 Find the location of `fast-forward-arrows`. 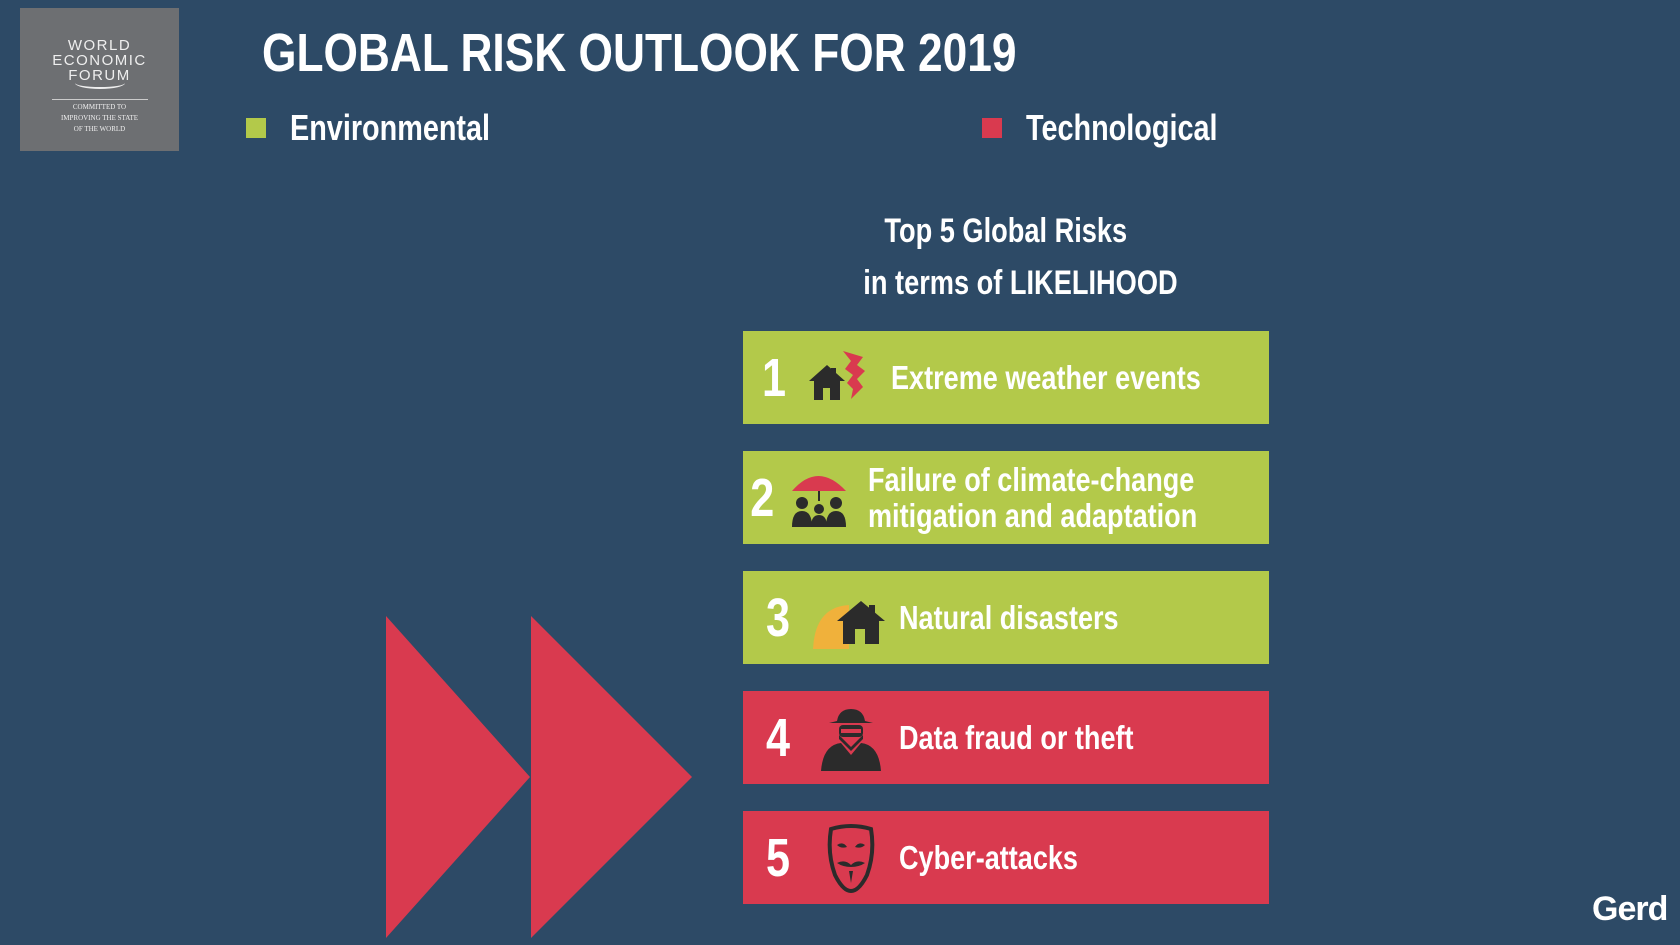

fast-forward-arrows is located at coordinates (539, 777).